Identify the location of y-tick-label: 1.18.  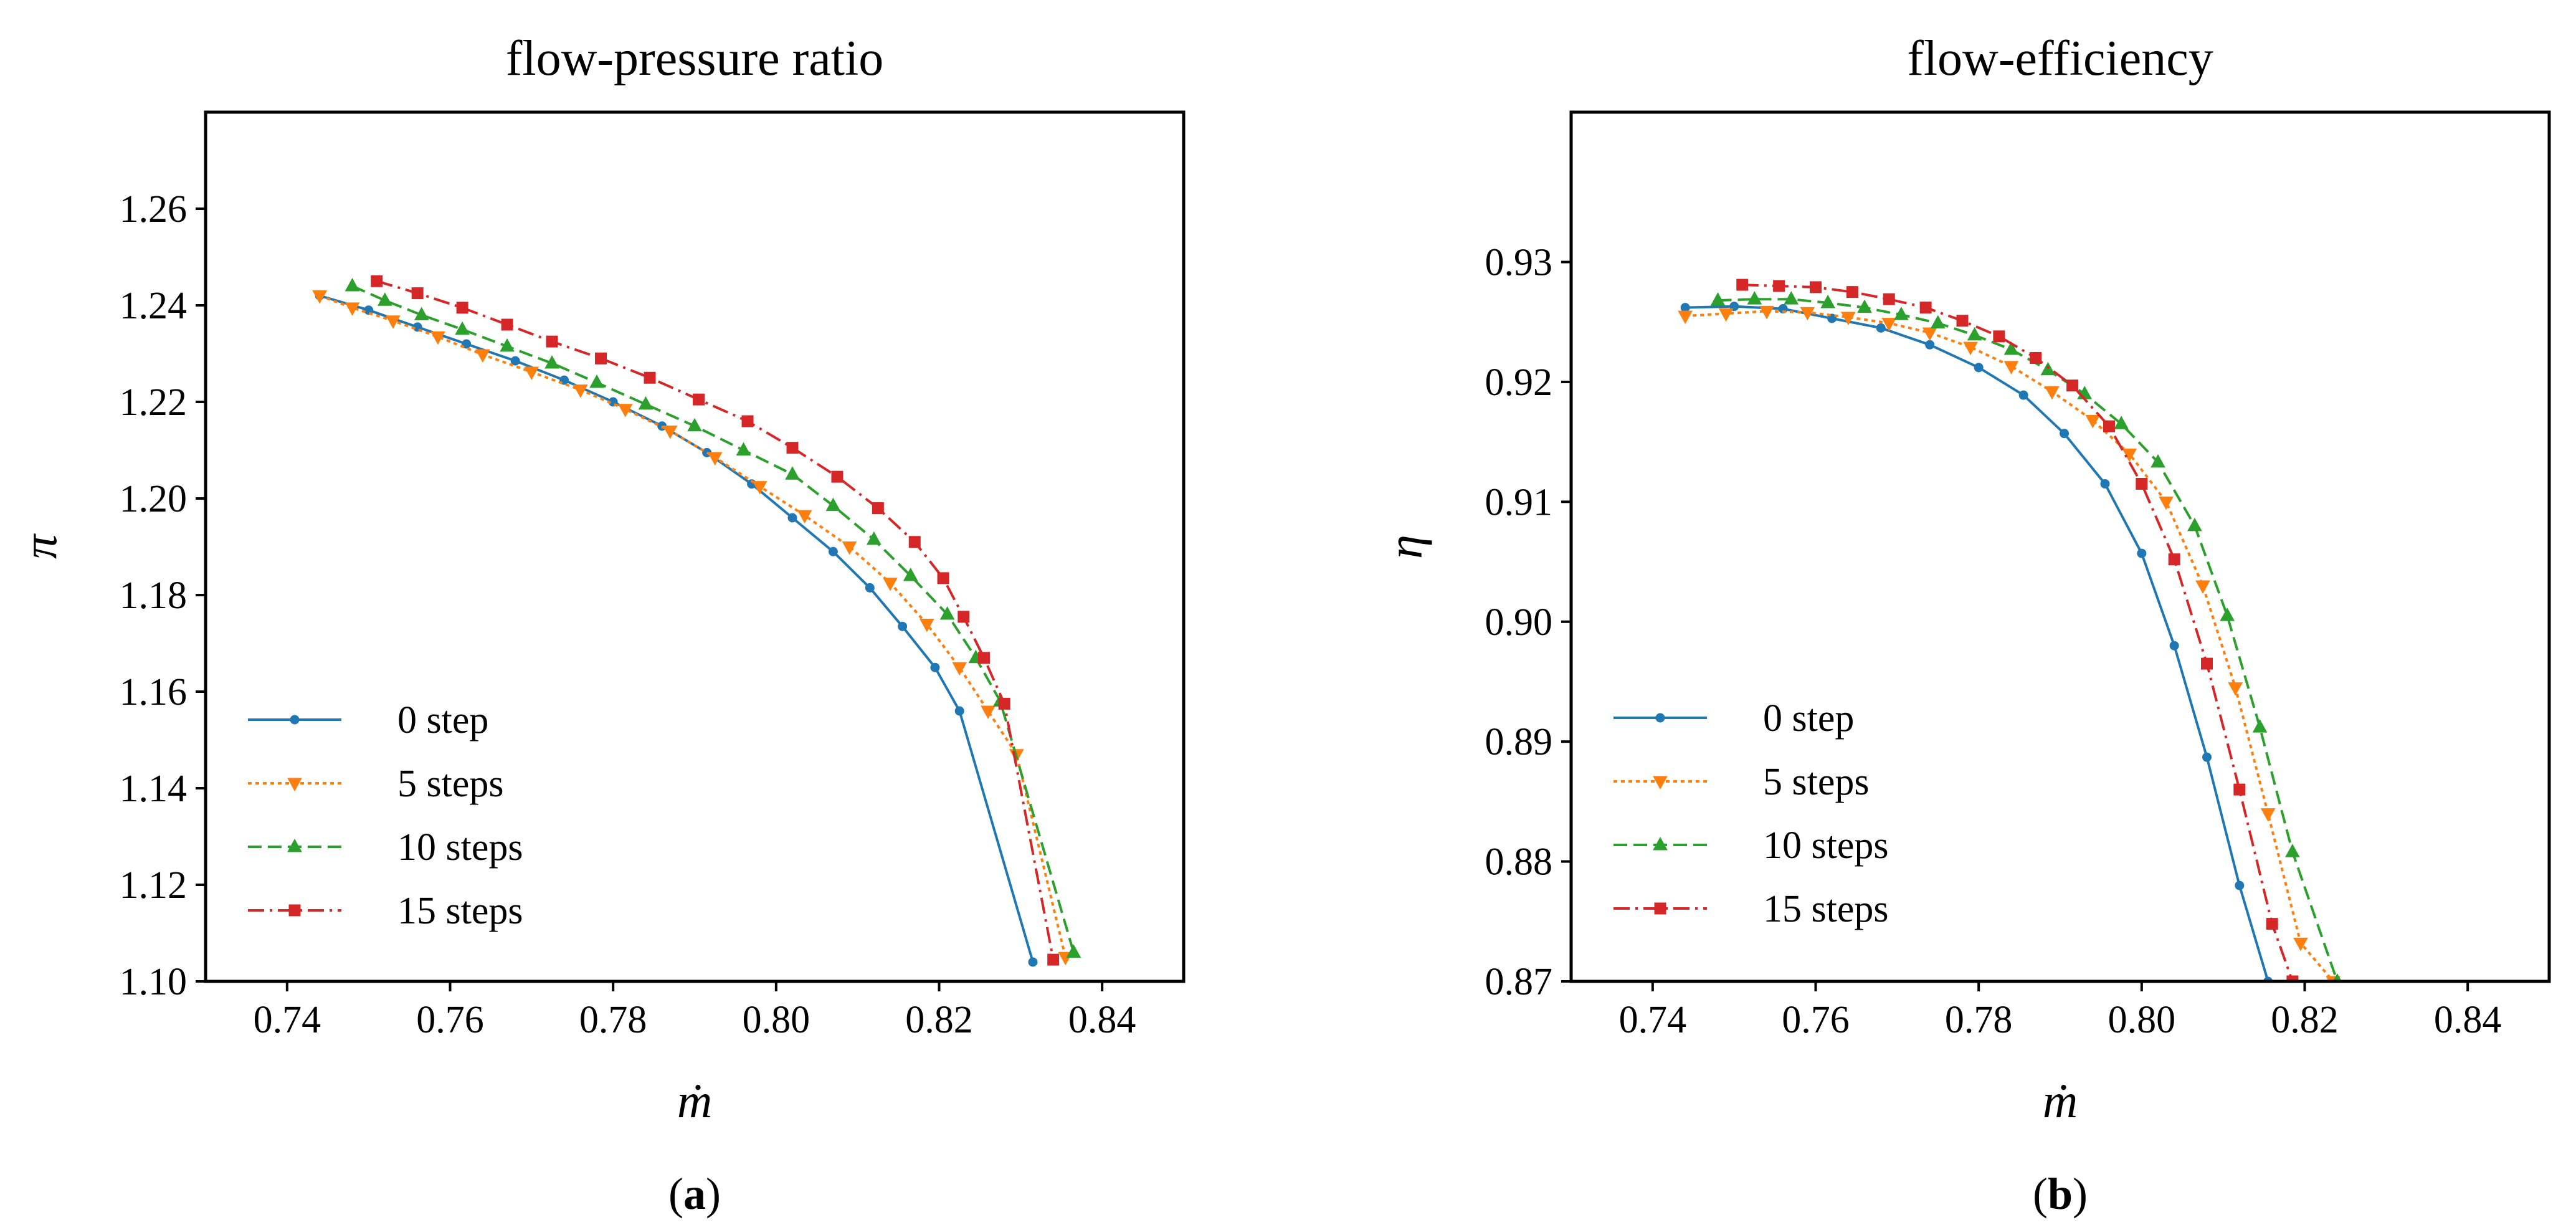
(154, 595).